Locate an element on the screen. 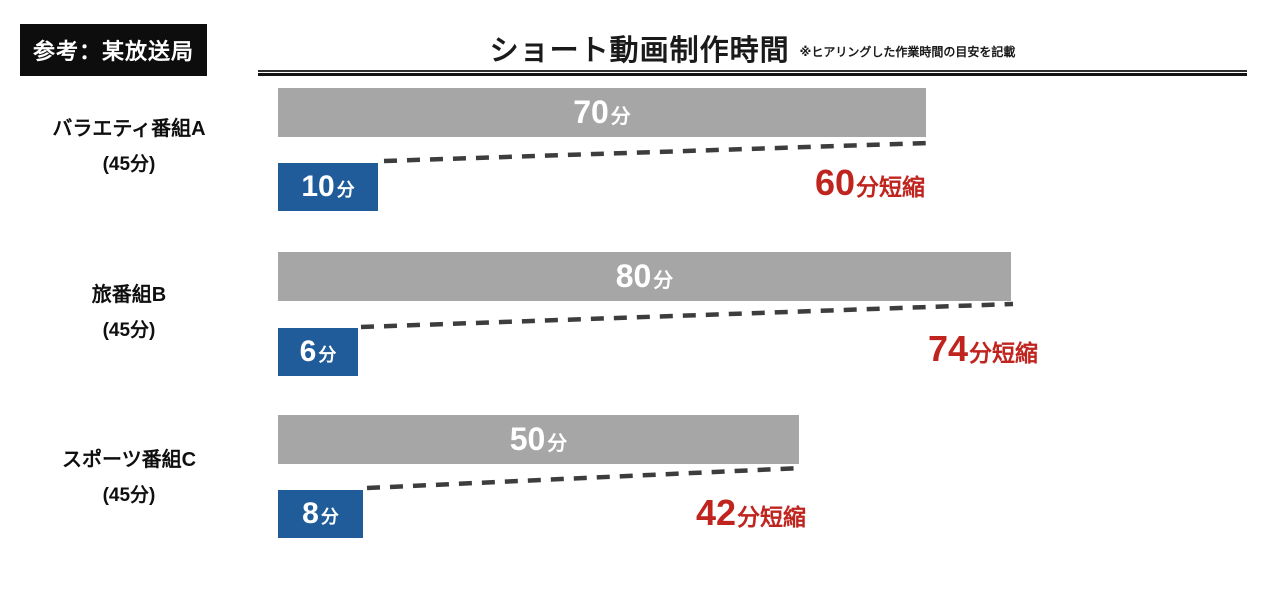  reduction-label-row-3: 42 分短縮 is located at coordinates (751, 515).